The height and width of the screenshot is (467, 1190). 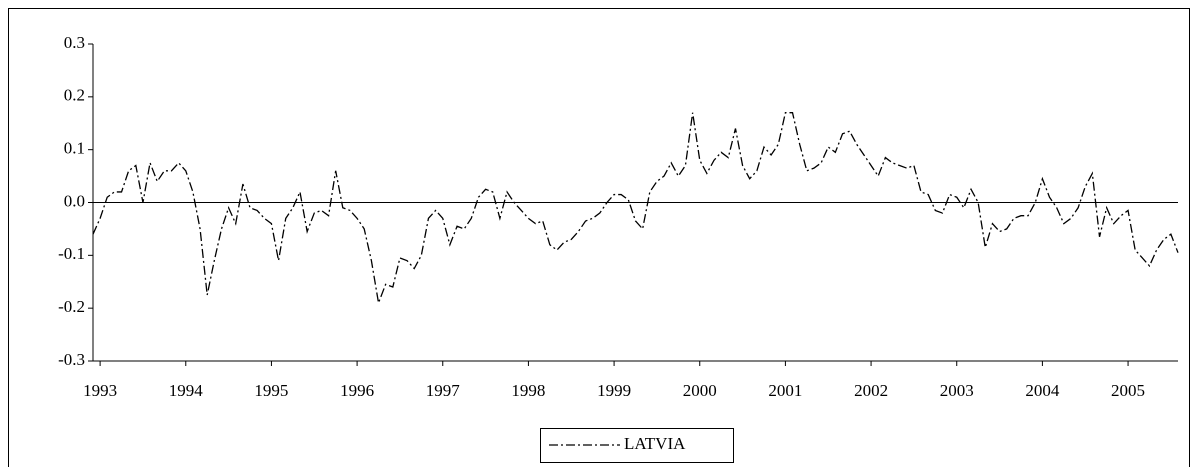 What do you see at coordinates (71, 306) in the screenshot?
I see `y-tick-label: -0.2` at bounding box center [71, 306].